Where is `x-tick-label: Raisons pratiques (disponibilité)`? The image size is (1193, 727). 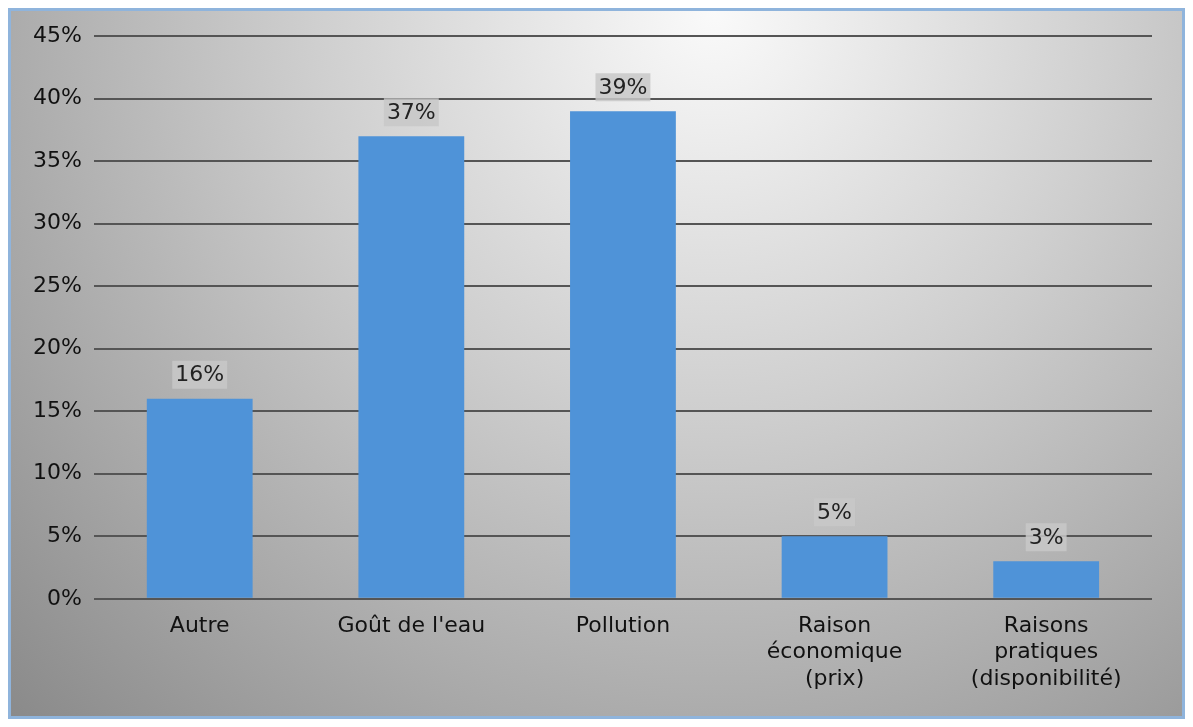
x-tick-label: Raisons pratiques (disponibilité) is located at coordinates (1046, 650).